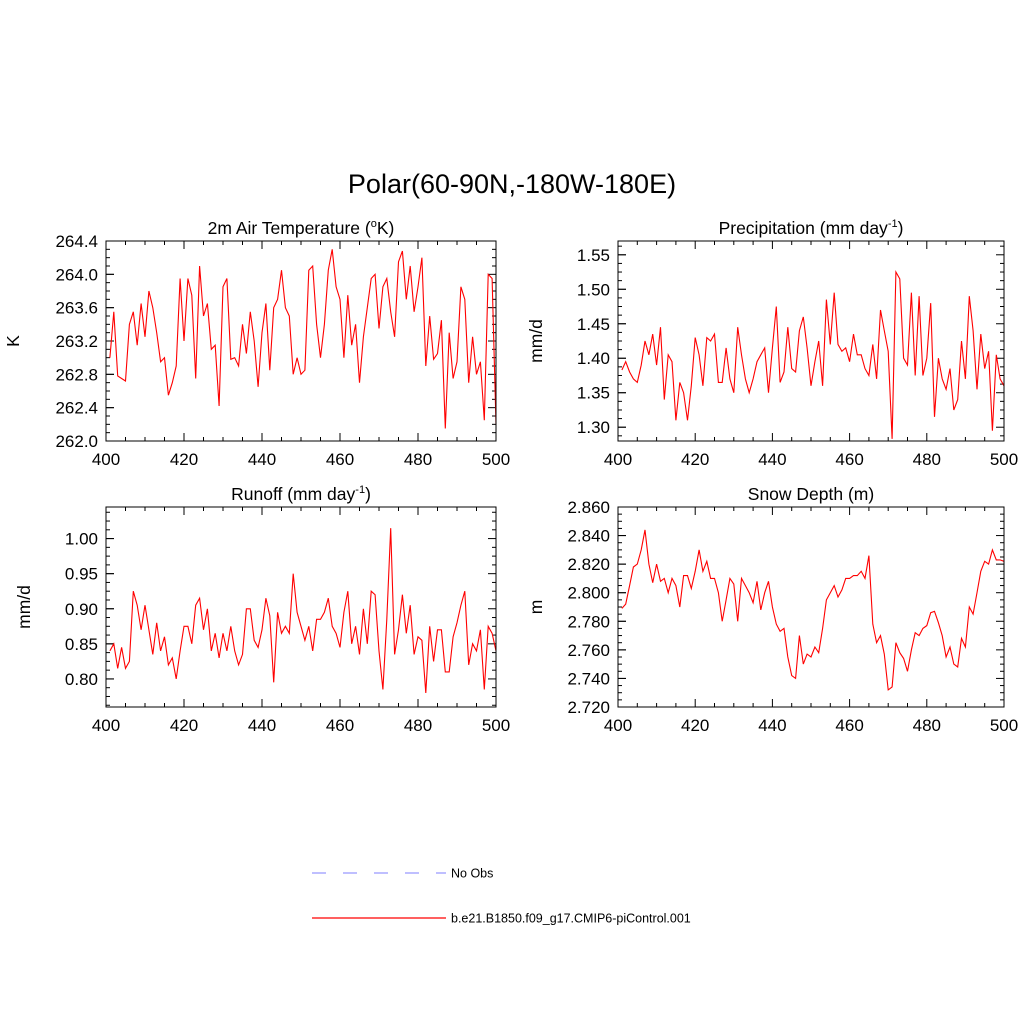 The image size is (1024, 1024). What do you see at coordinates (593, 255) in the screenshot?
I see `y-tick-label: 1.55` at bounding box center [593, 255].